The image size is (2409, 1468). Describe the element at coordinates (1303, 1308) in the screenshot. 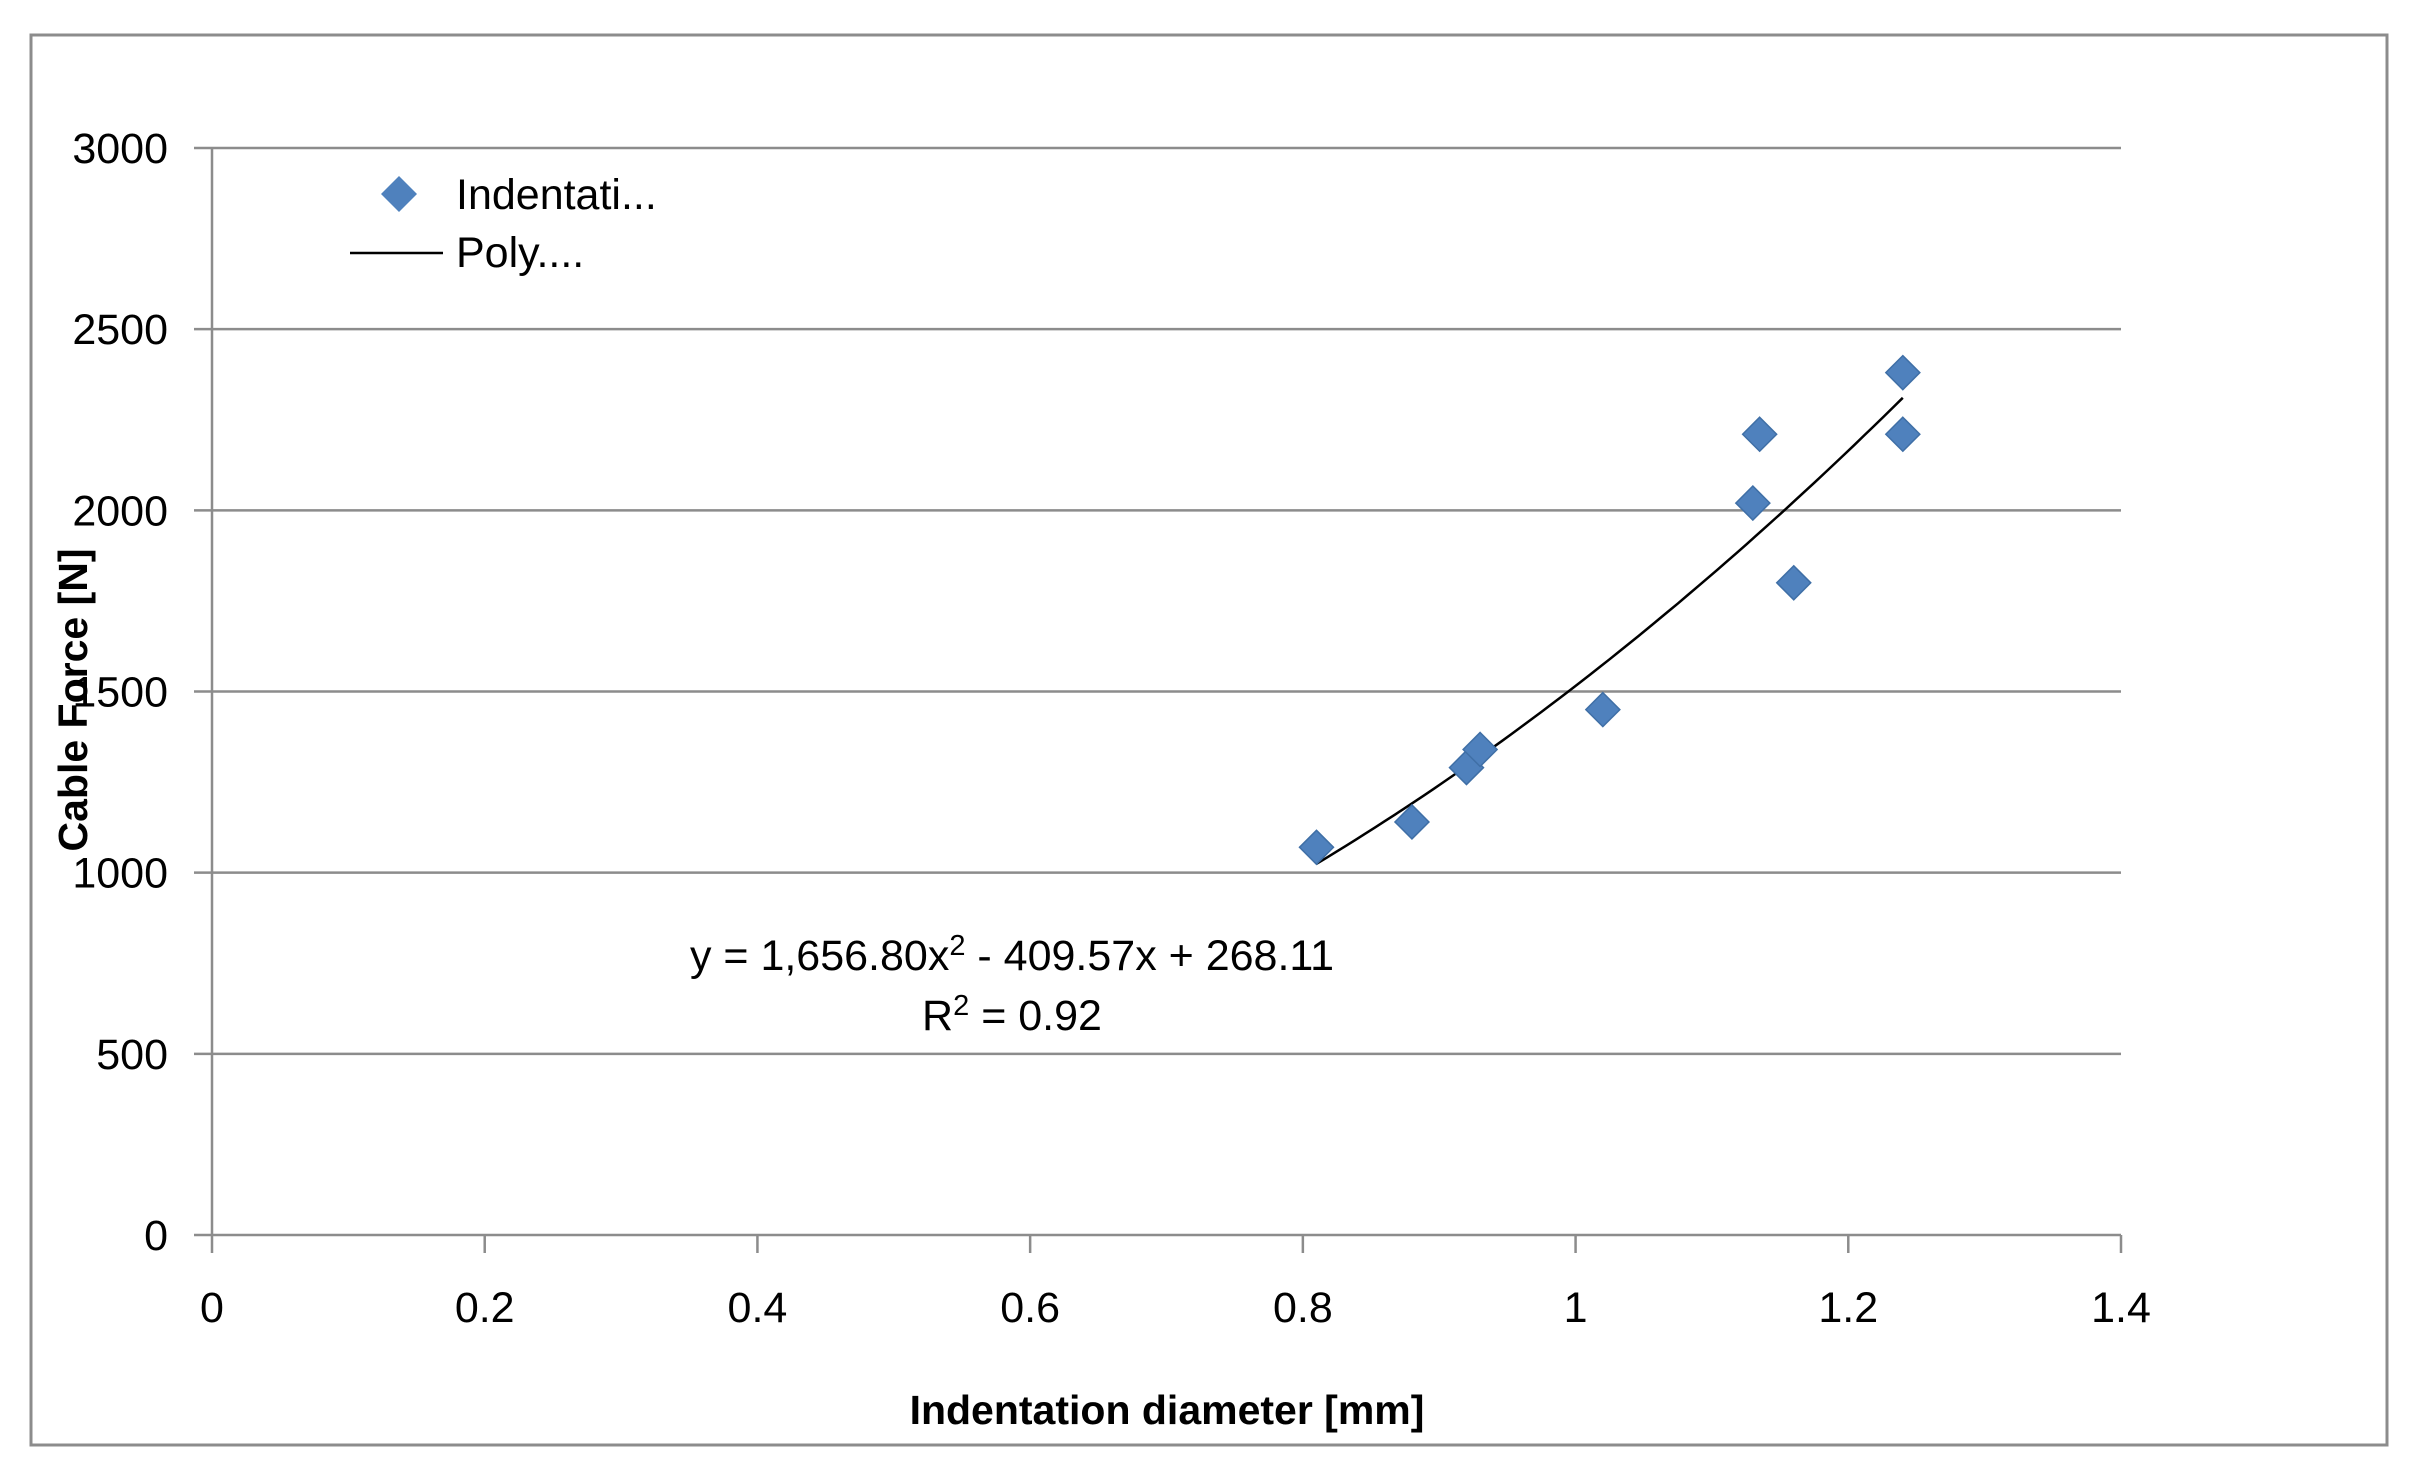

I see `x-tick-label: 0.8` at that location.